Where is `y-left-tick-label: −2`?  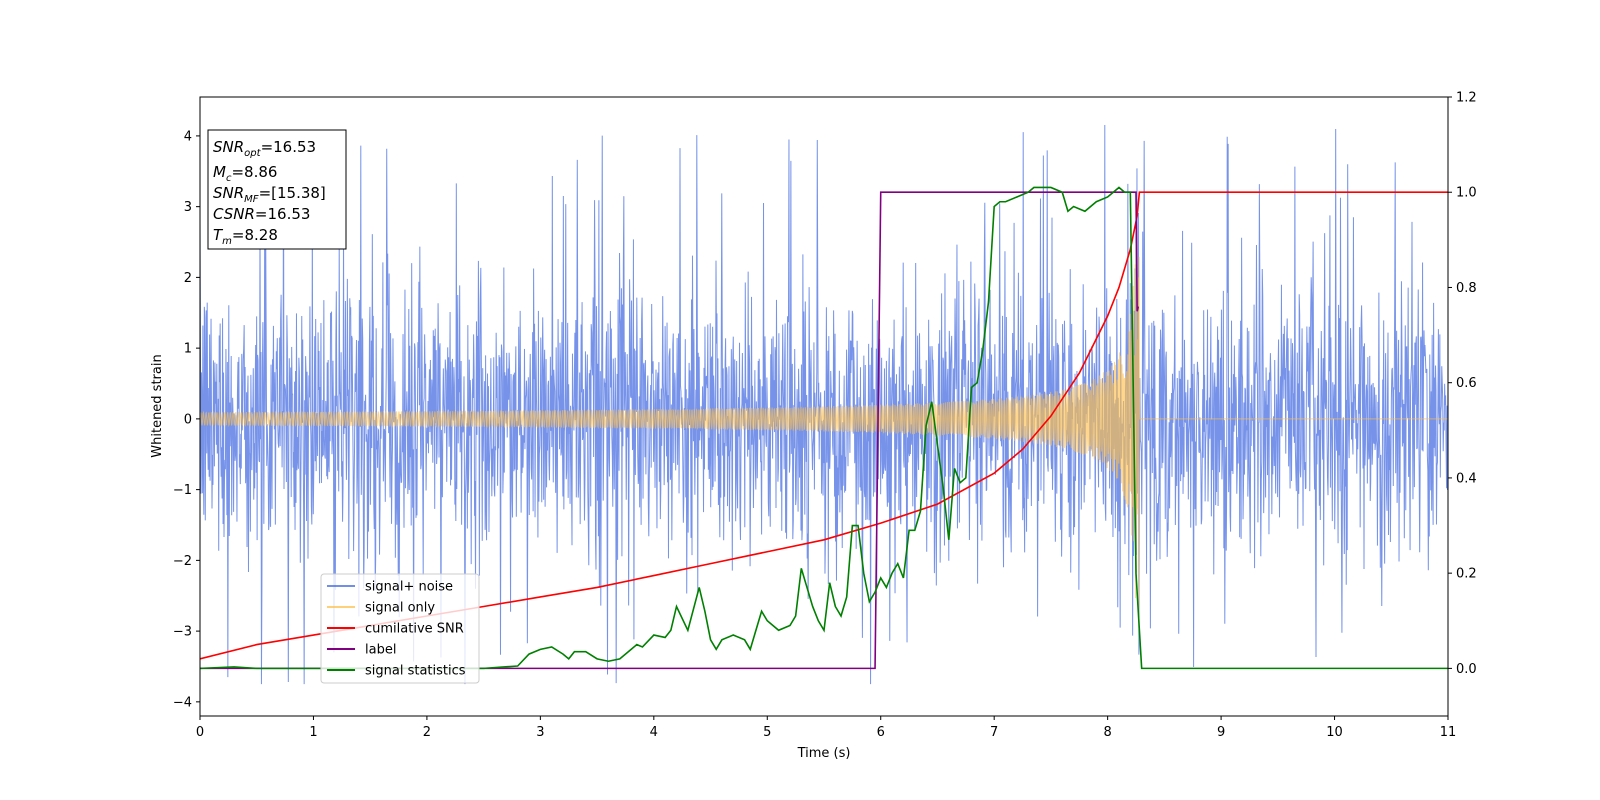
y-left-tick-label: −2 is located at coordinates (182, 561).